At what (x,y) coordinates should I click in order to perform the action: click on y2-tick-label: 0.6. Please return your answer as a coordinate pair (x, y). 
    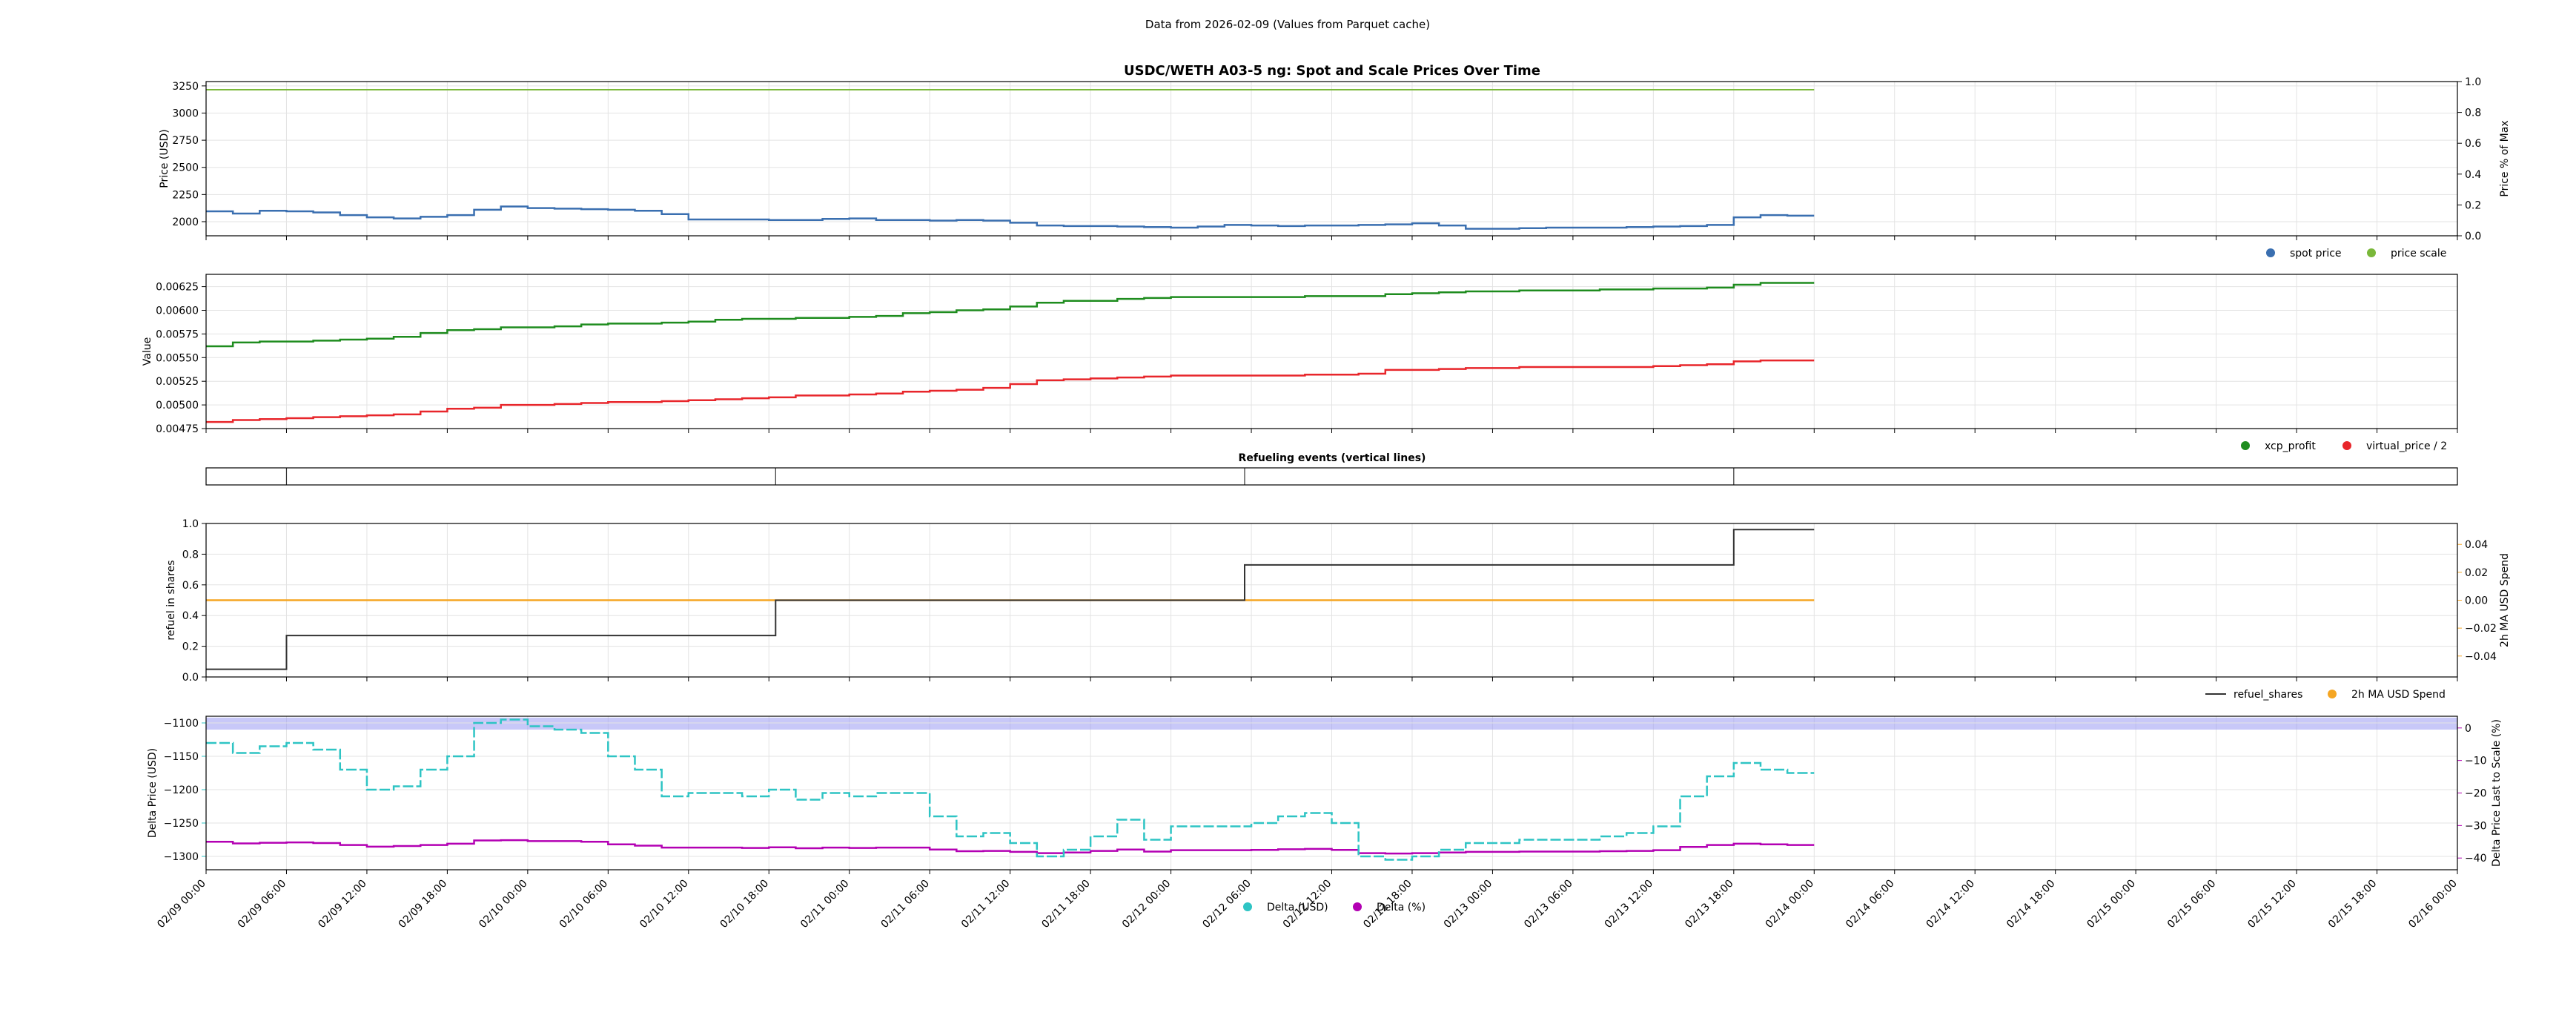
    Looking at the image, I should click on (2473, 144).